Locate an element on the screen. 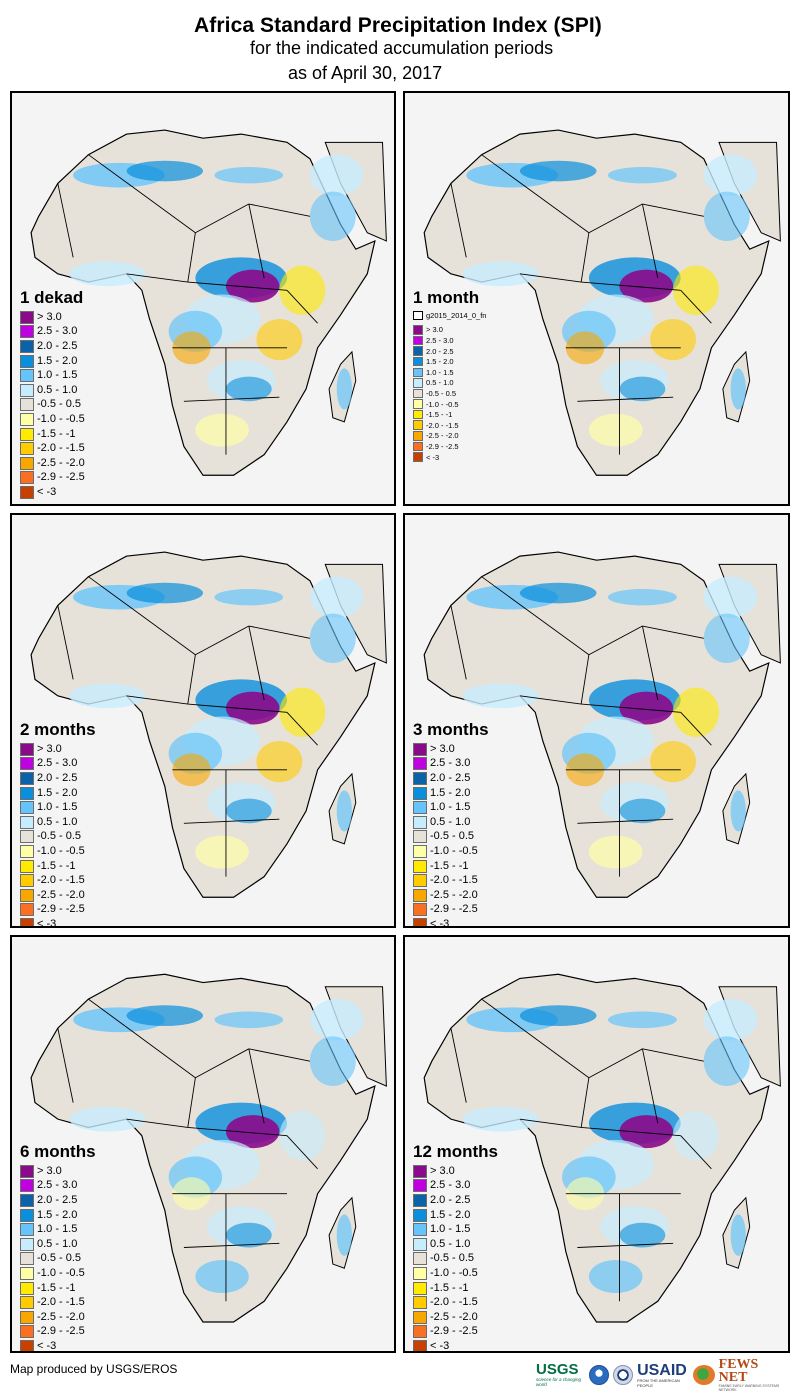 This screenshot has height=1392, width=797. legend-title: 3 months is located at coordinates (451, 729).